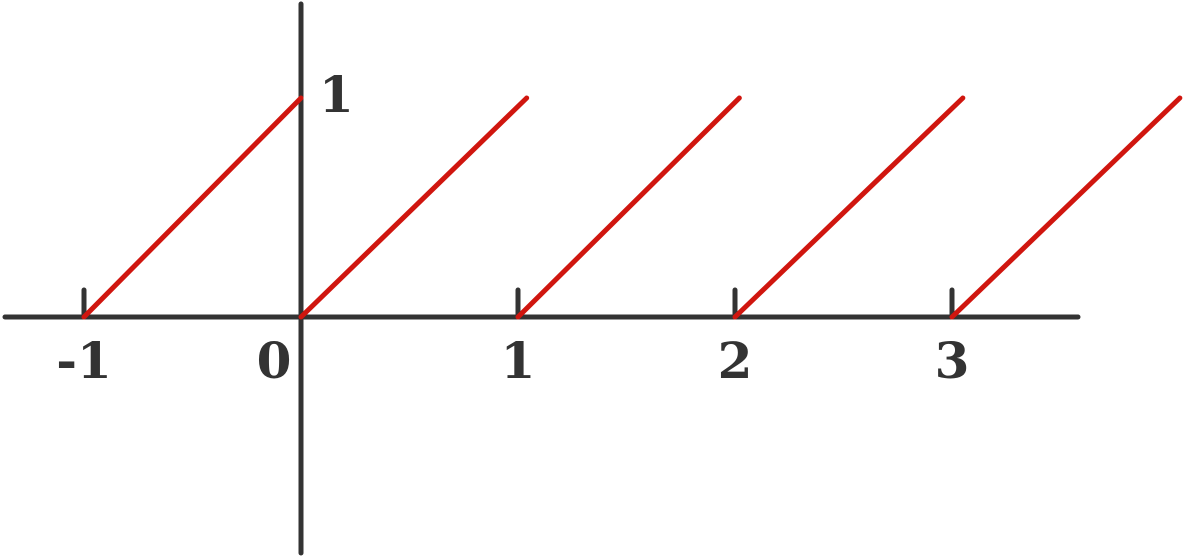 Image resolution: width=1200 pixels, height=559 pixels. What do you see at coordinates (336, 94) in the screenshot?
I see `y-tick-label: 1` at bounding box center [336, 94].